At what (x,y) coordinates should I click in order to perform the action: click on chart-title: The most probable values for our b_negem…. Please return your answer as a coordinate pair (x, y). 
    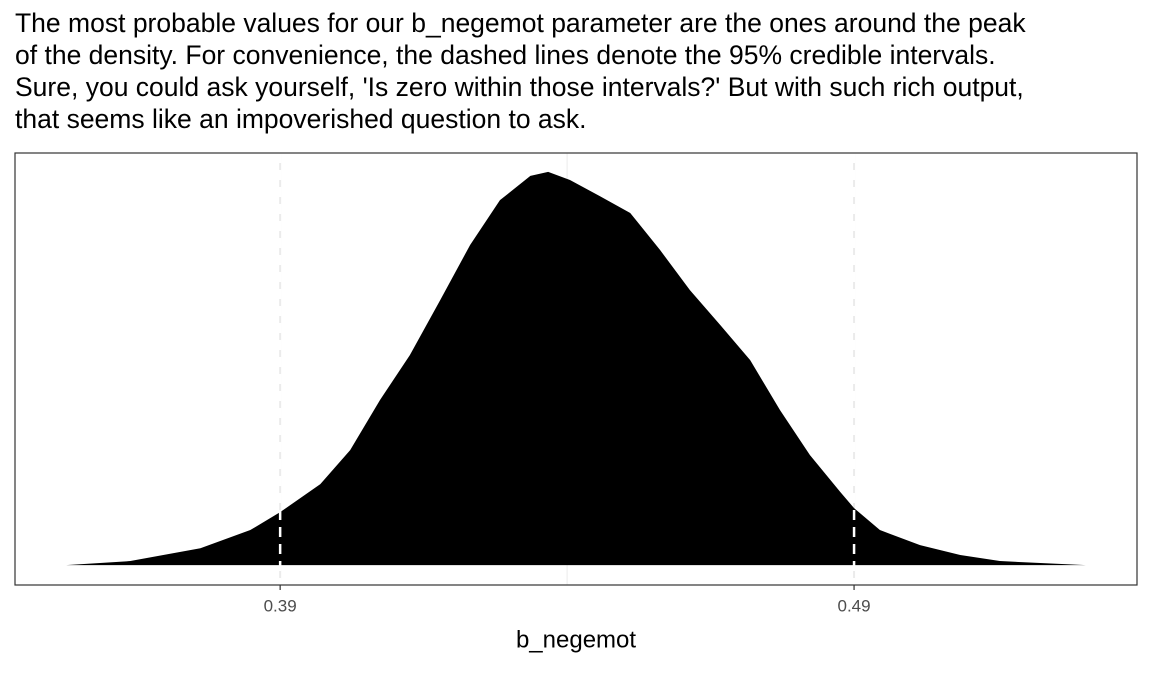
    Looking at the image, I should click on (520, 23).